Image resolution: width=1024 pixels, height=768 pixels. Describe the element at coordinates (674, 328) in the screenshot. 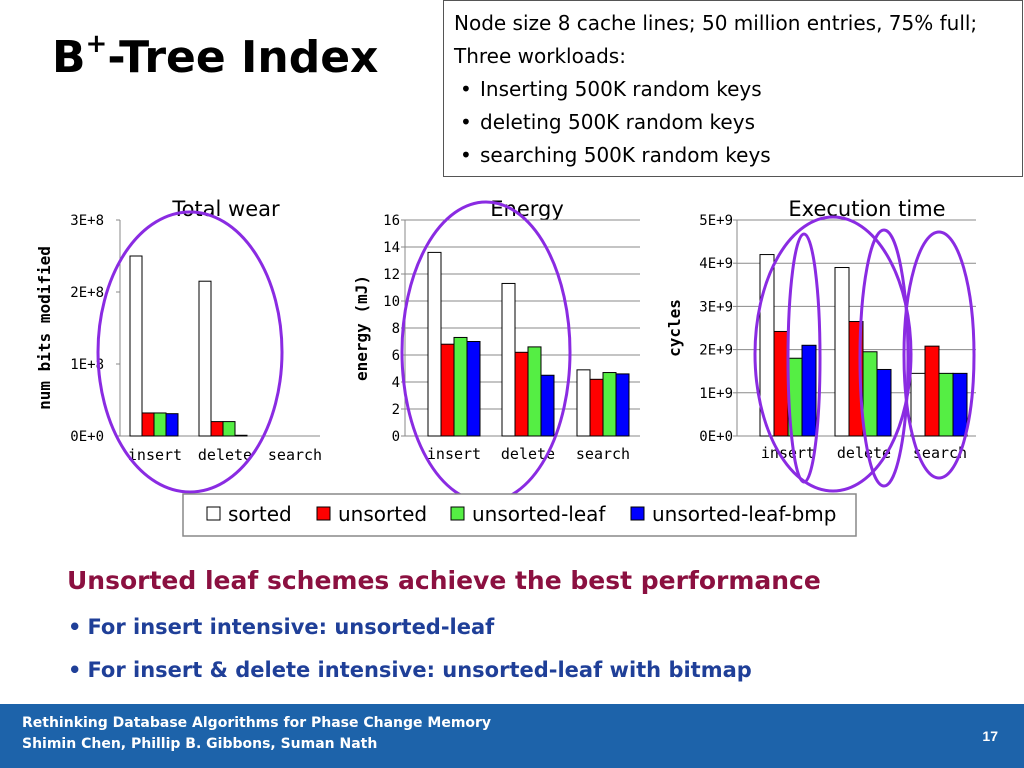

I see `y-axis-label: cycles` at that location.